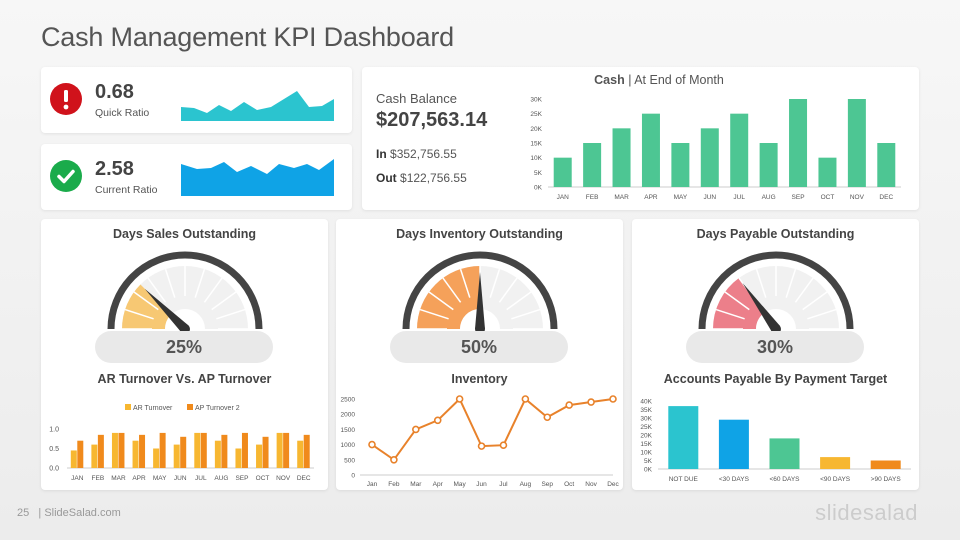  I want to click on legend-swatch, so click(128, 407).